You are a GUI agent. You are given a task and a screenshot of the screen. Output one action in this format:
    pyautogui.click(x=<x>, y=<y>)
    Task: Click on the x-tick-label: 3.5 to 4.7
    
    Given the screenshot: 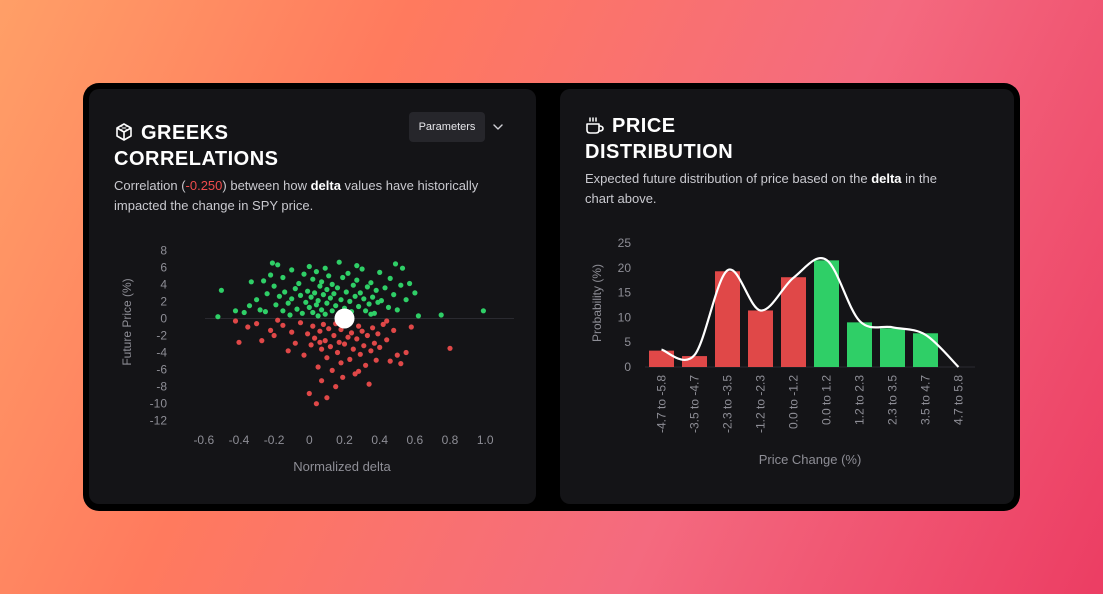 What is the action you would take?
    pyautogui.click(x=926, y=400)
    